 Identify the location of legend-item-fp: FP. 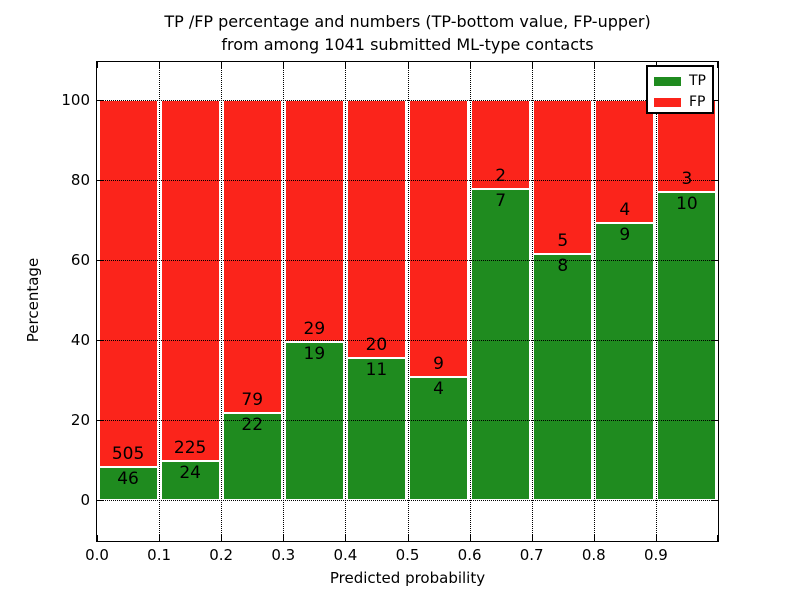
(680, 102).